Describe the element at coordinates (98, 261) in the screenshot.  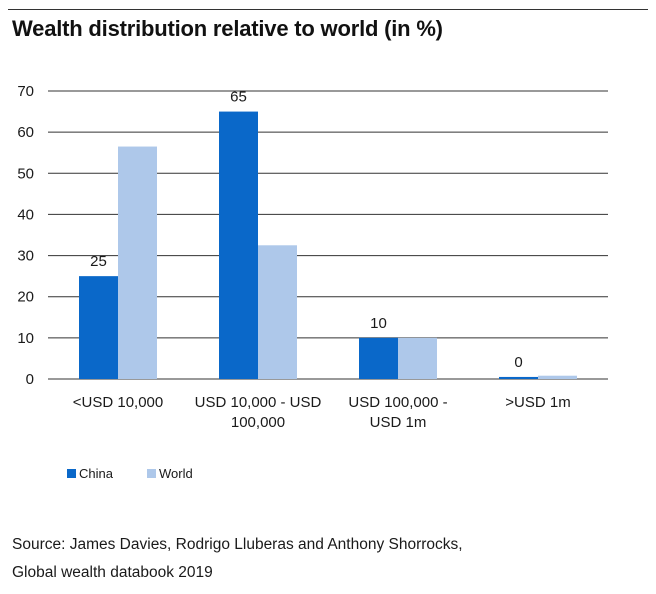
I see `data-label-china-0: 25` at that location.